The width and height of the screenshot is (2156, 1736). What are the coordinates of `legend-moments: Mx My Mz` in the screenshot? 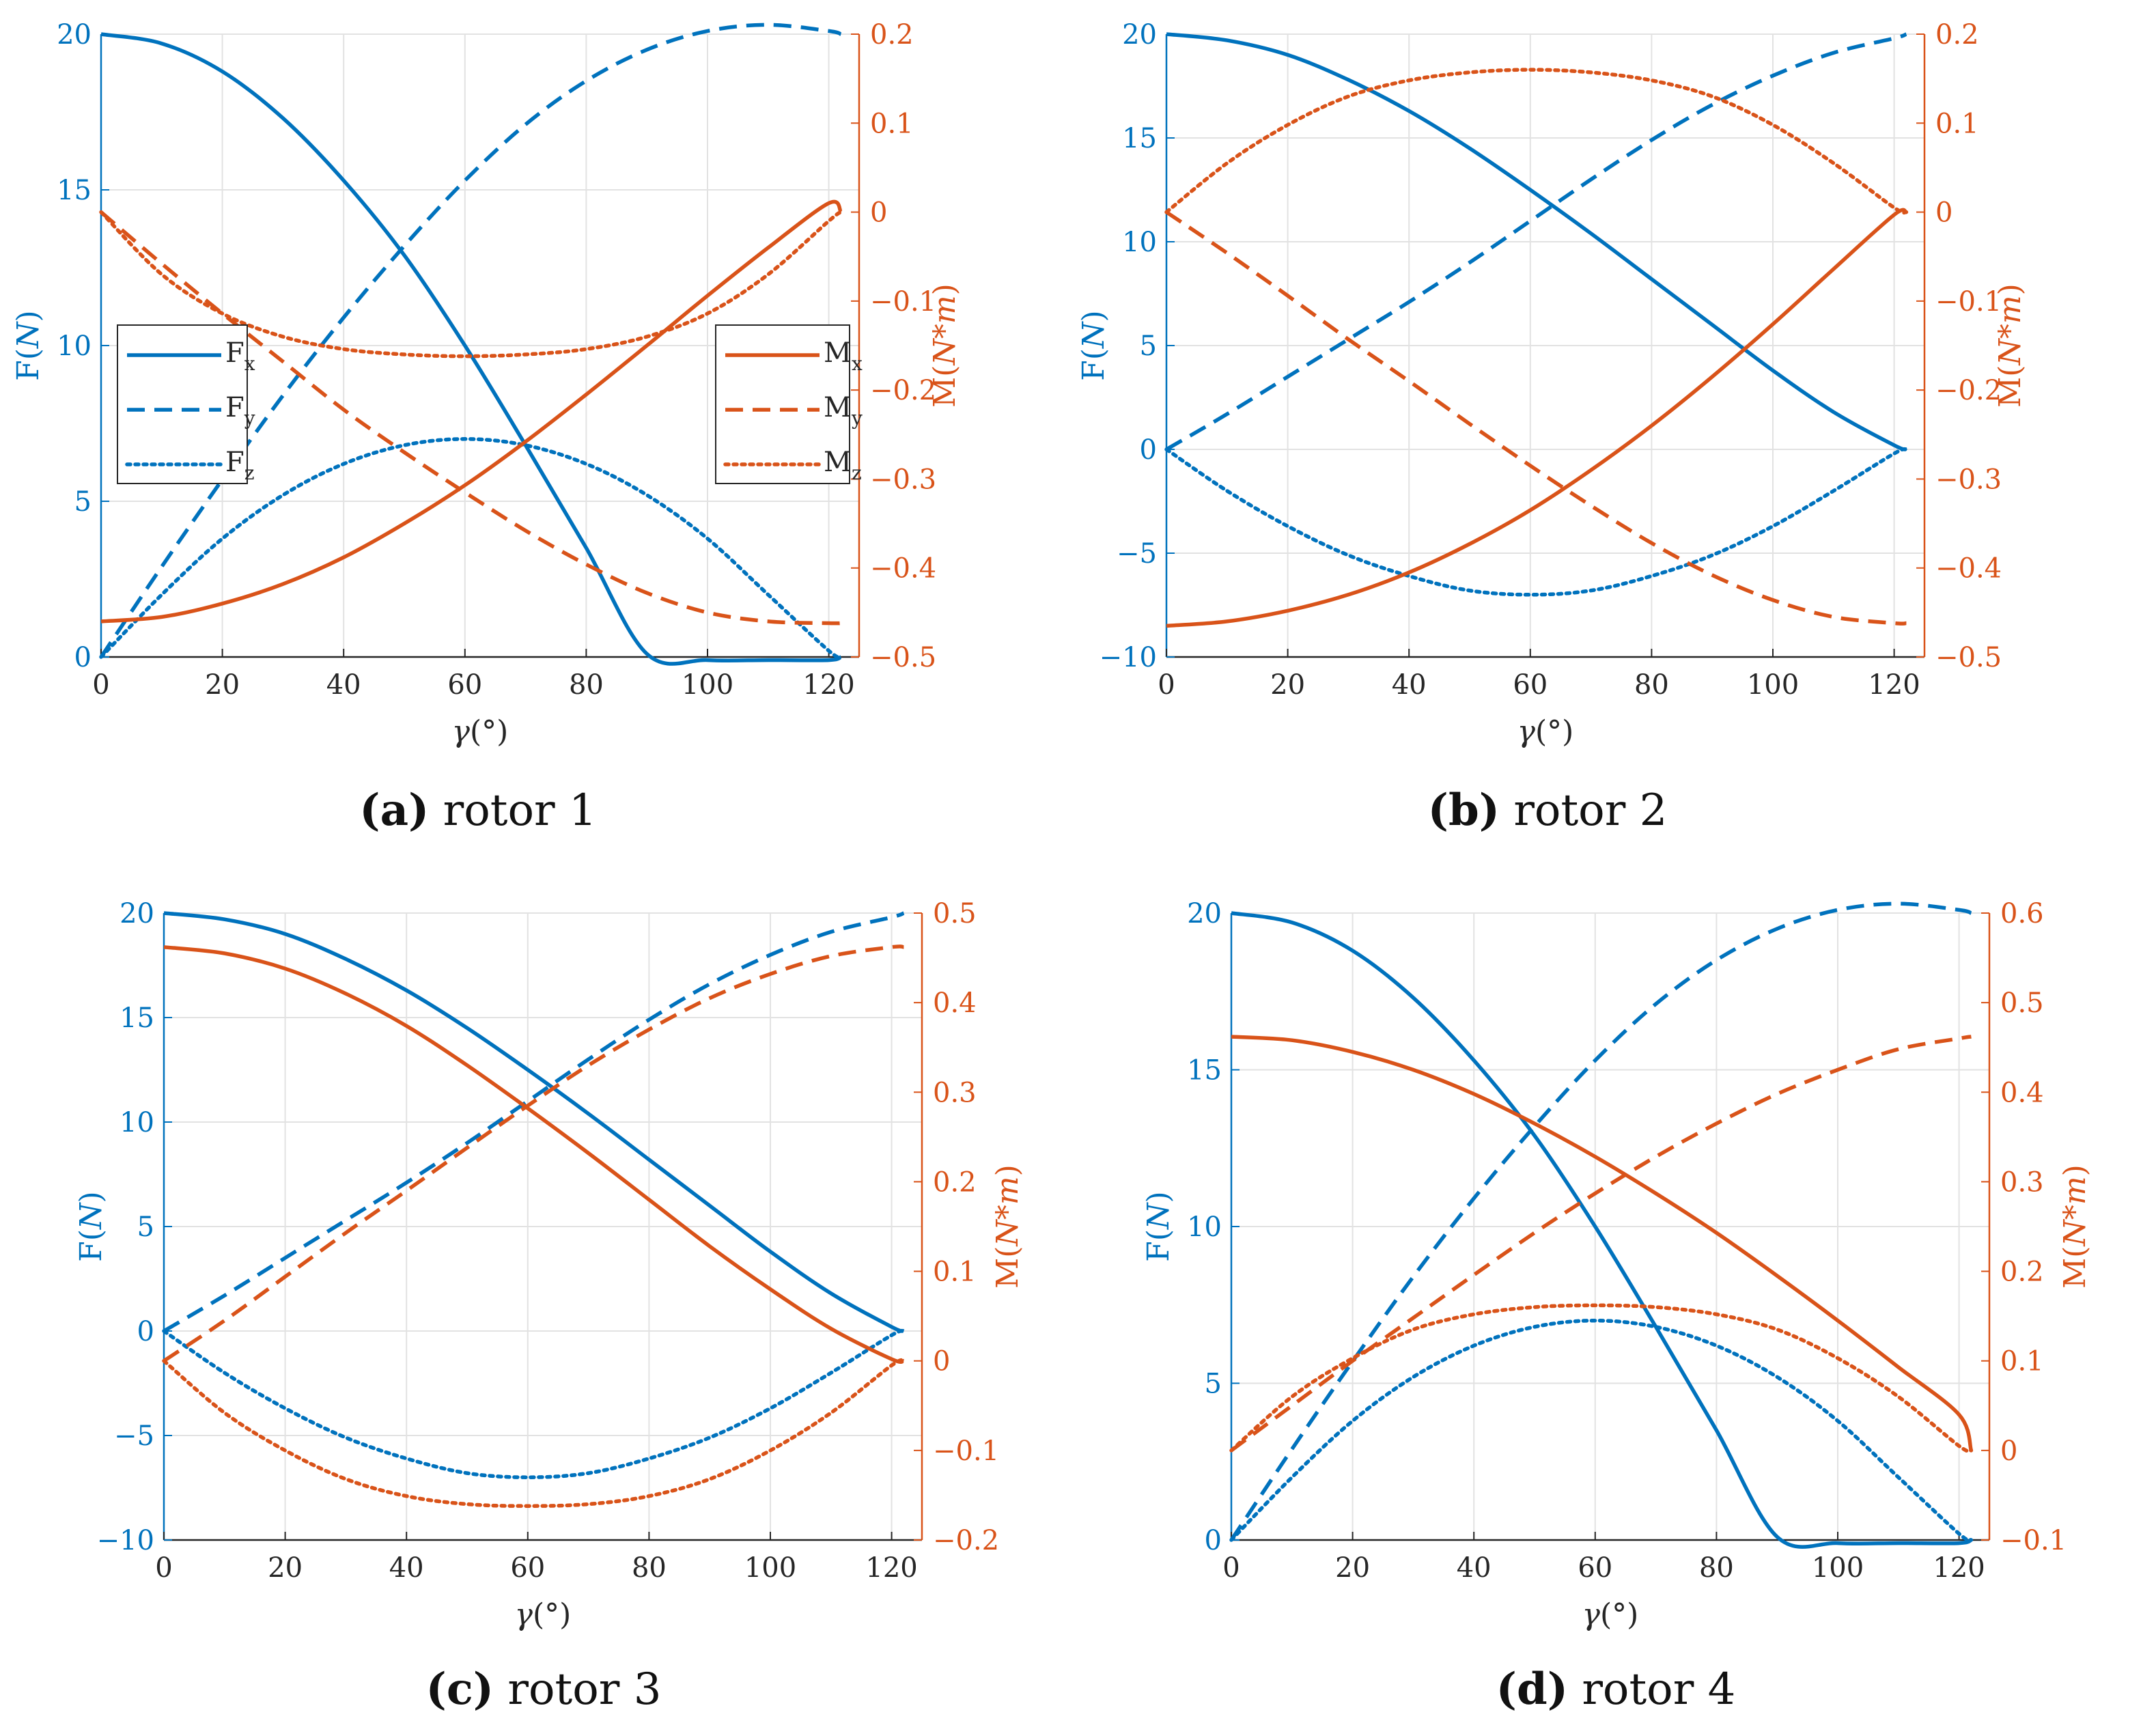 It's located at (789, 404).